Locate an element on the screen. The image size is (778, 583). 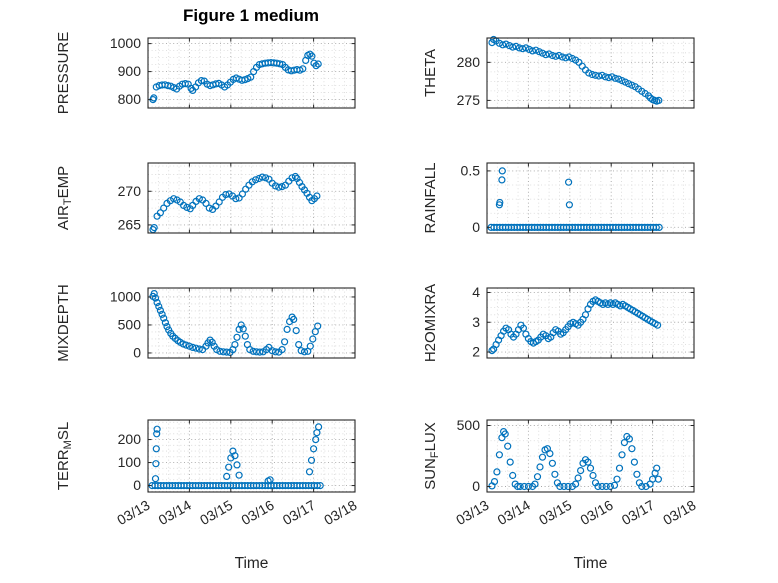
svg-text: 280 is located at coordinates (469, 62).